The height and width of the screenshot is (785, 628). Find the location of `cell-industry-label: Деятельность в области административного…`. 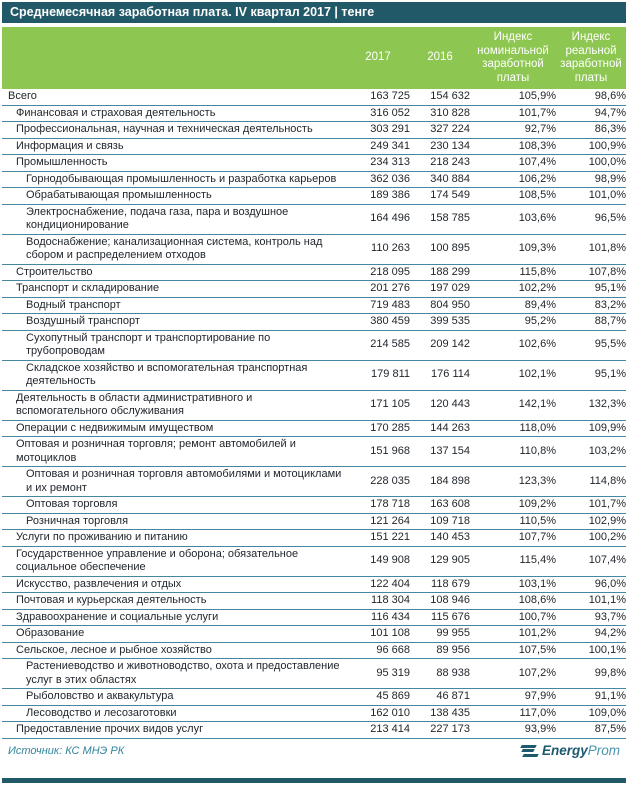

cell-industry-label: Деятельность в области административного… is located at coordinates (174, 405).